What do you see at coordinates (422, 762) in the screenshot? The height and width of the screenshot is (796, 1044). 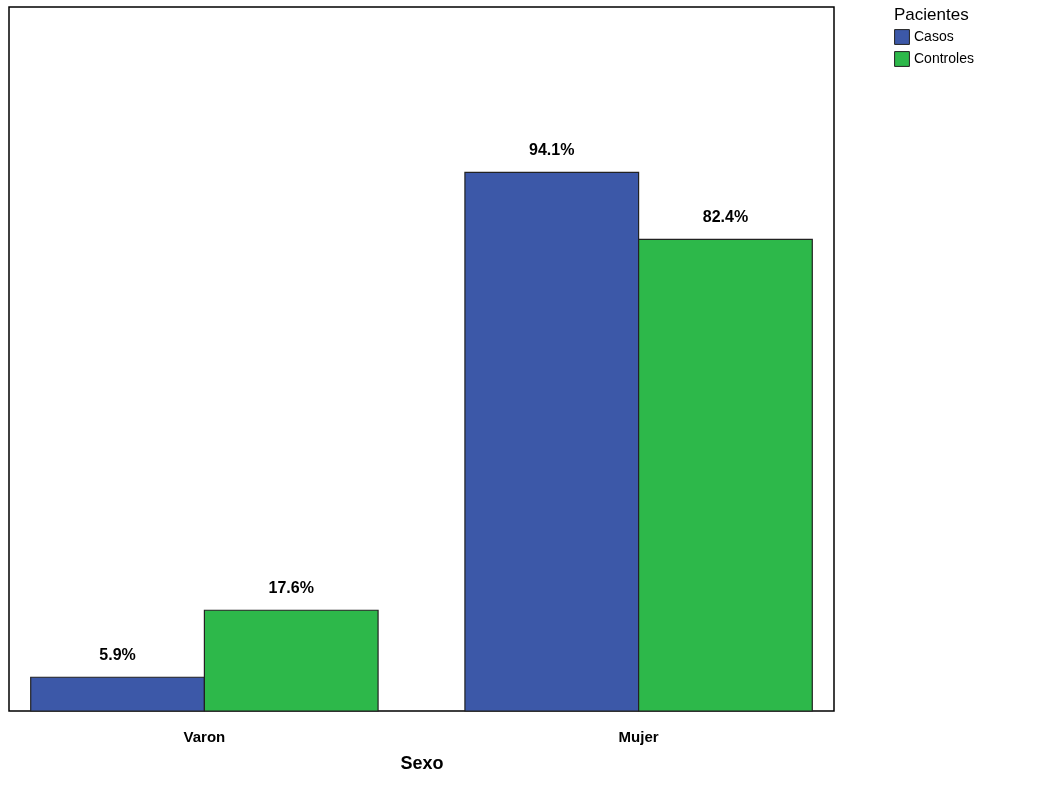 I see `x-axis-title: Sexo` at bounding box center [422, 762].